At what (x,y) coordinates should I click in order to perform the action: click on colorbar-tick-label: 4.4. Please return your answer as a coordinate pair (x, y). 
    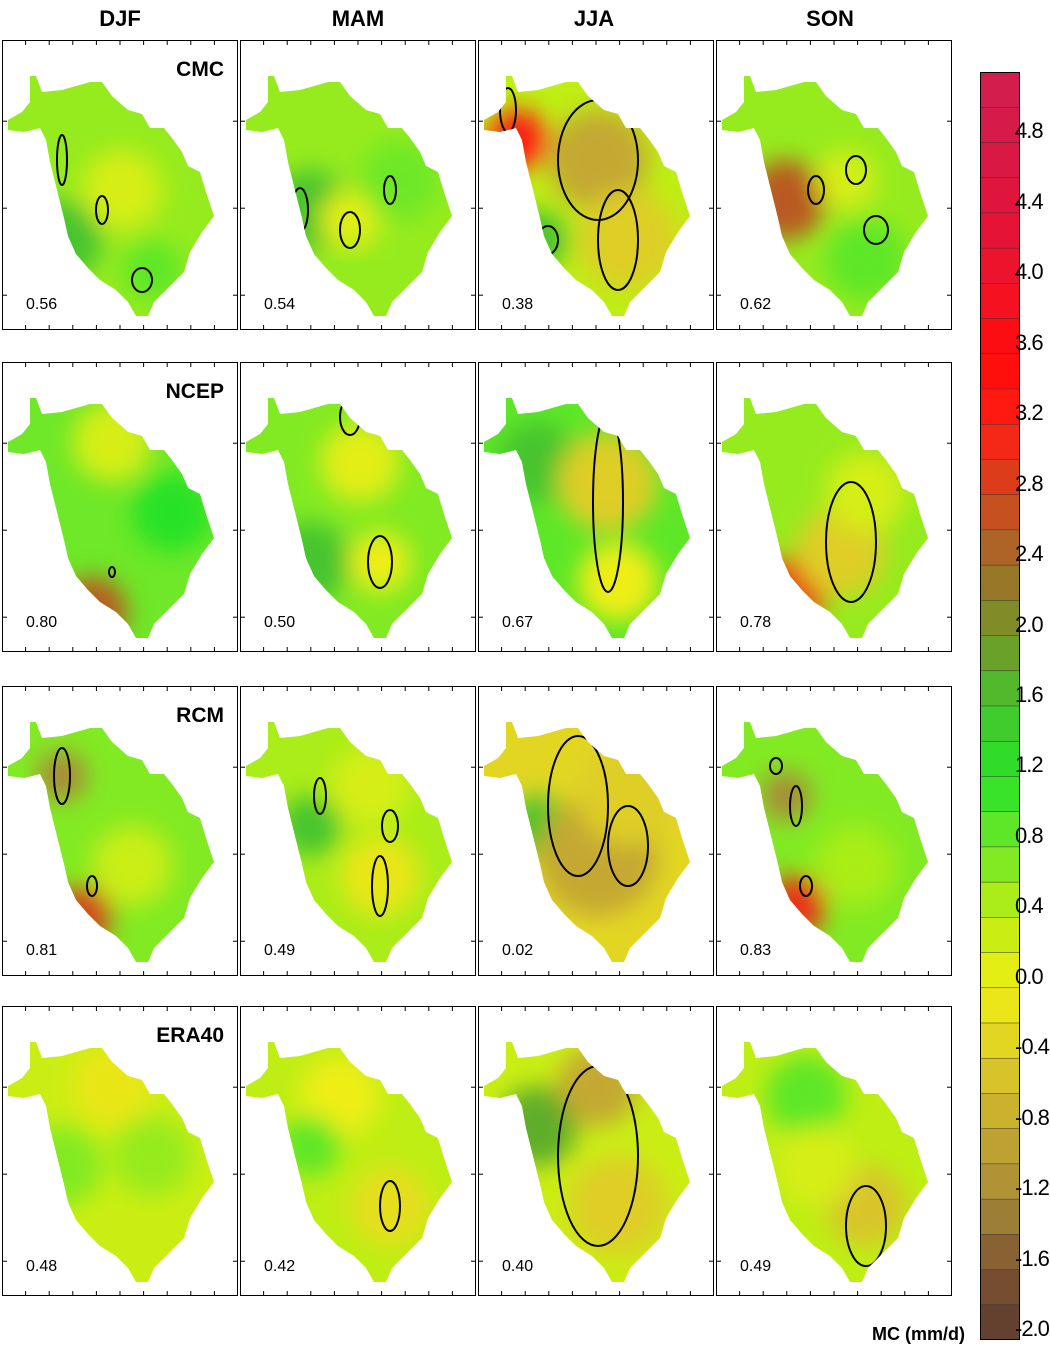
    Looking at the image, I should click on (1029, 201).